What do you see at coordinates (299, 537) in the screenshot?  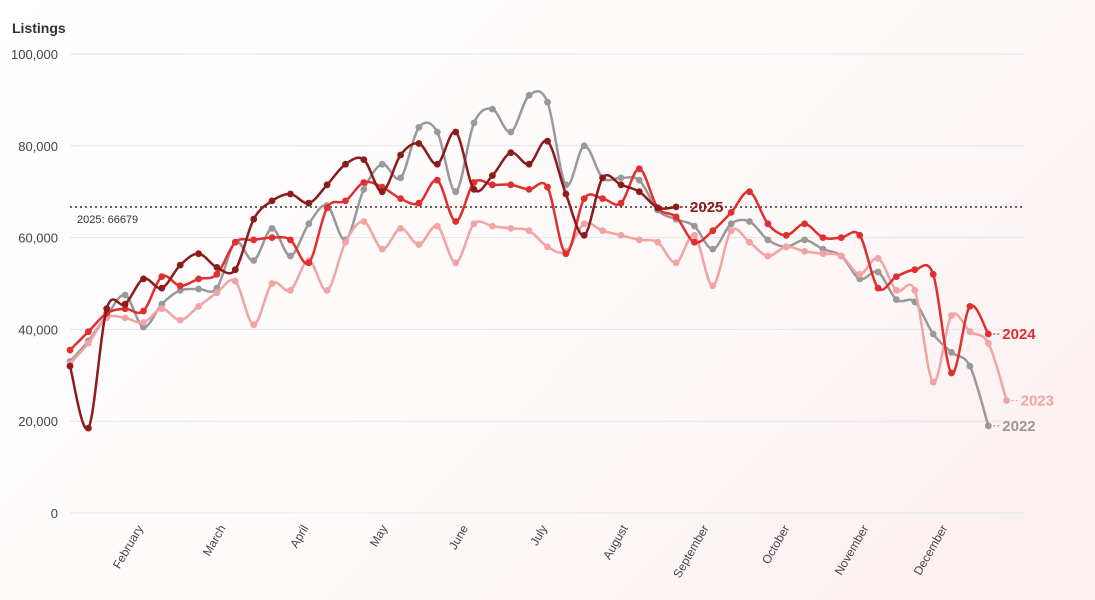 I see `x-tick-label: April` at bounding box center [299, 537].